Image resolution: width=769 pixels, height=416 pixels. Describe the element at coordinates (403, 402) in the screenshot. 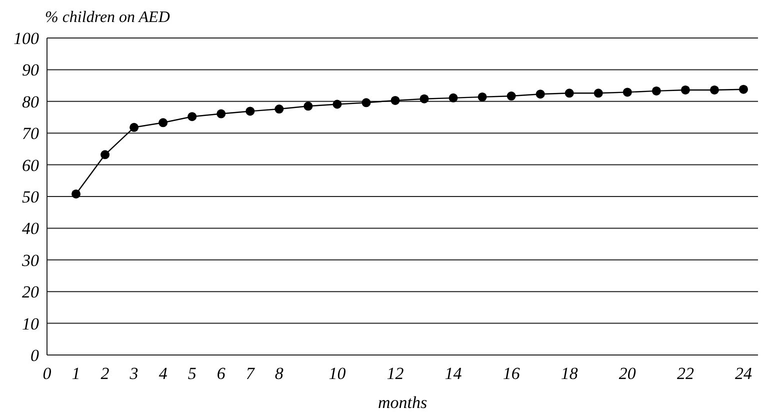

I see `x-axis-title: months` at that location.